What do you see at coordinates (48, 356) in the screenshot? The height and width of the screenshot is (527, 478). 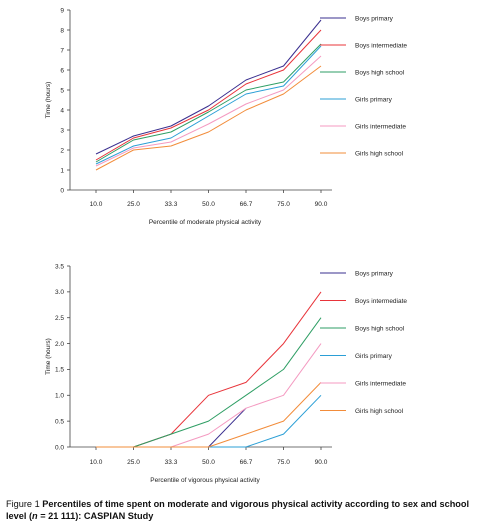 I see `chart2-y-axis-label: Time (hours)` at bounding box center [48, 356].